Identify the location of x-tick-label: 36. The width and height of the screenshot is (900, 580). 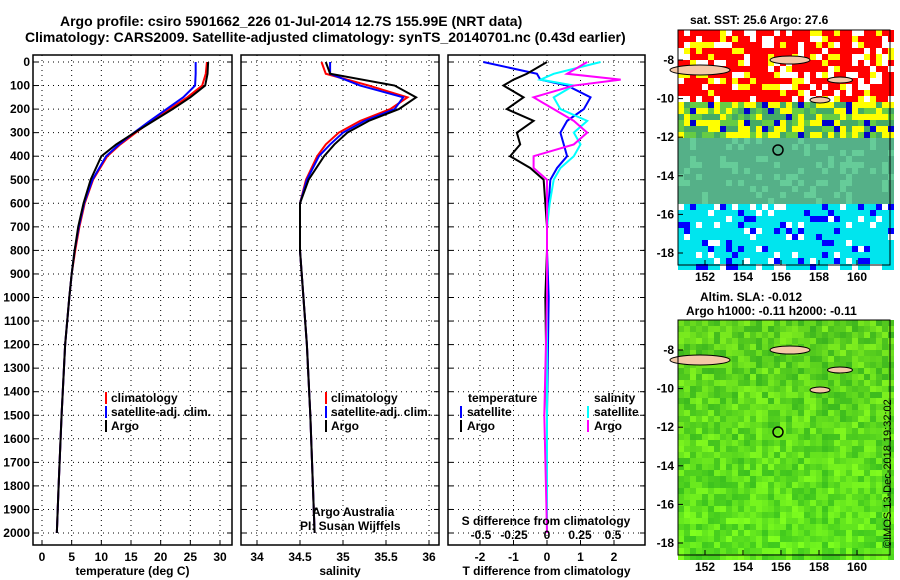
(429, 557).